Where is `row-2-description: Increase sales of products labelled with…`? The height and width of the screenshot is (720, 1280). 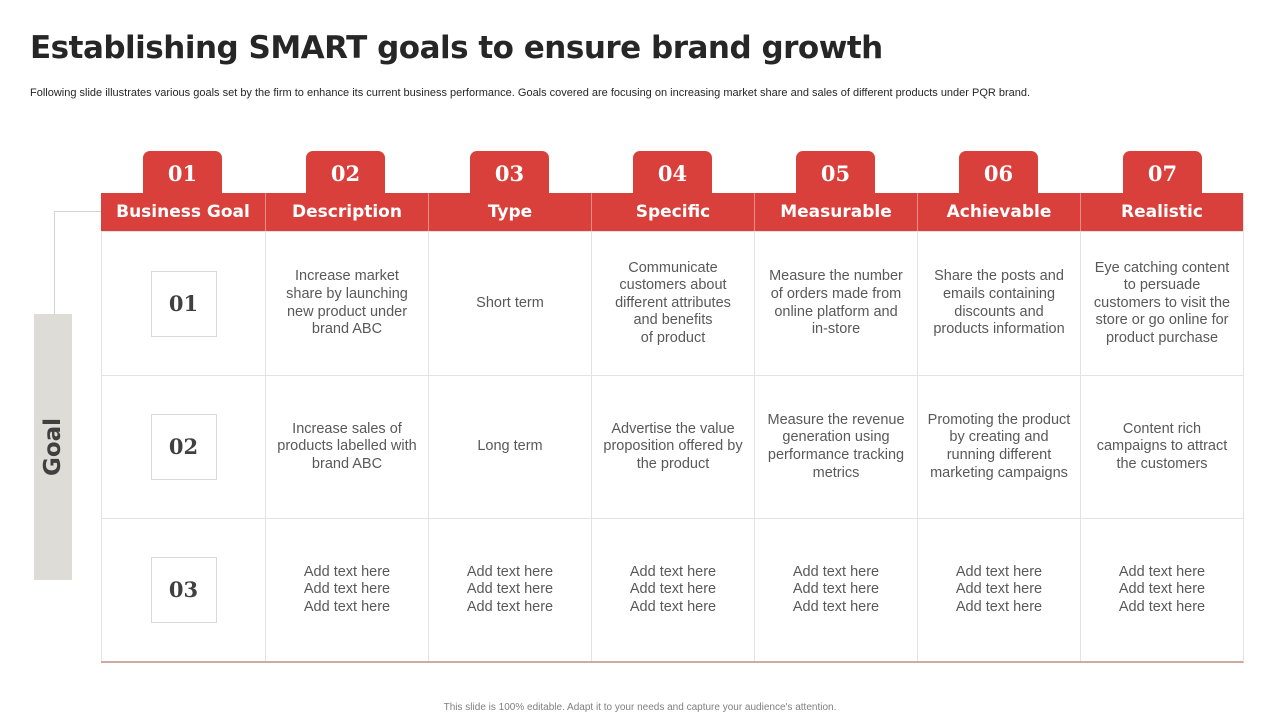 row-2-description: Increase sales of products labelled with… is located at coordinates (346, 446).